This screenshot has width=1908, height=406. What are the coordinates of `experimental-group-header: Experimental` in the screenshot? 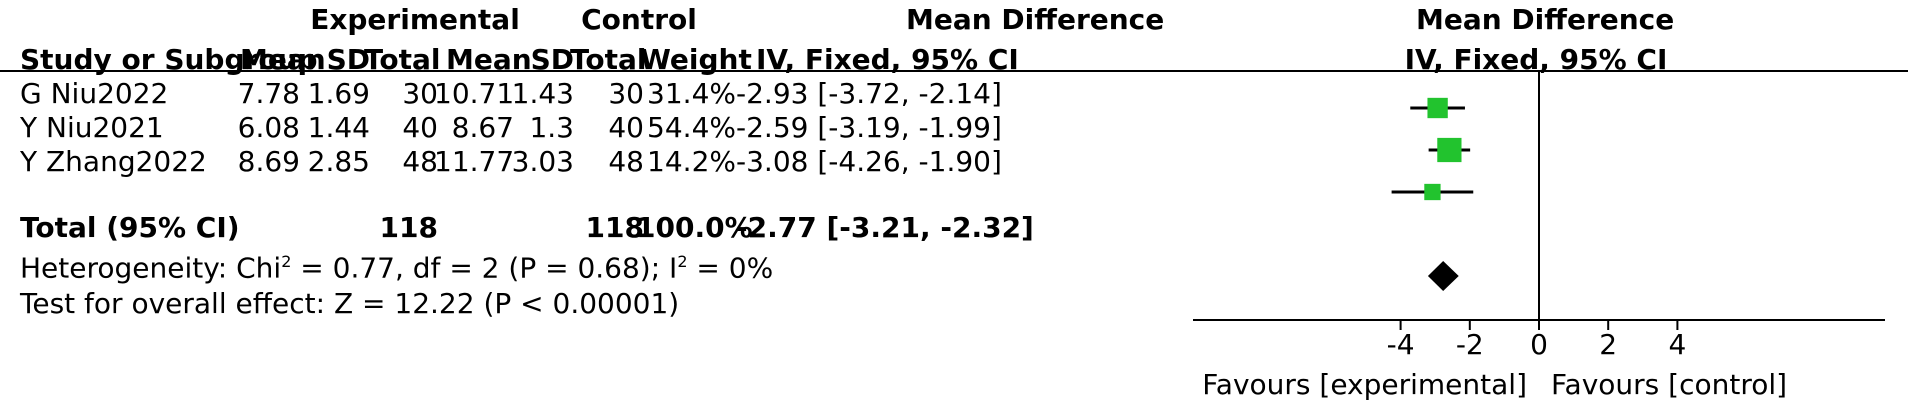 It's located at (415, 19).